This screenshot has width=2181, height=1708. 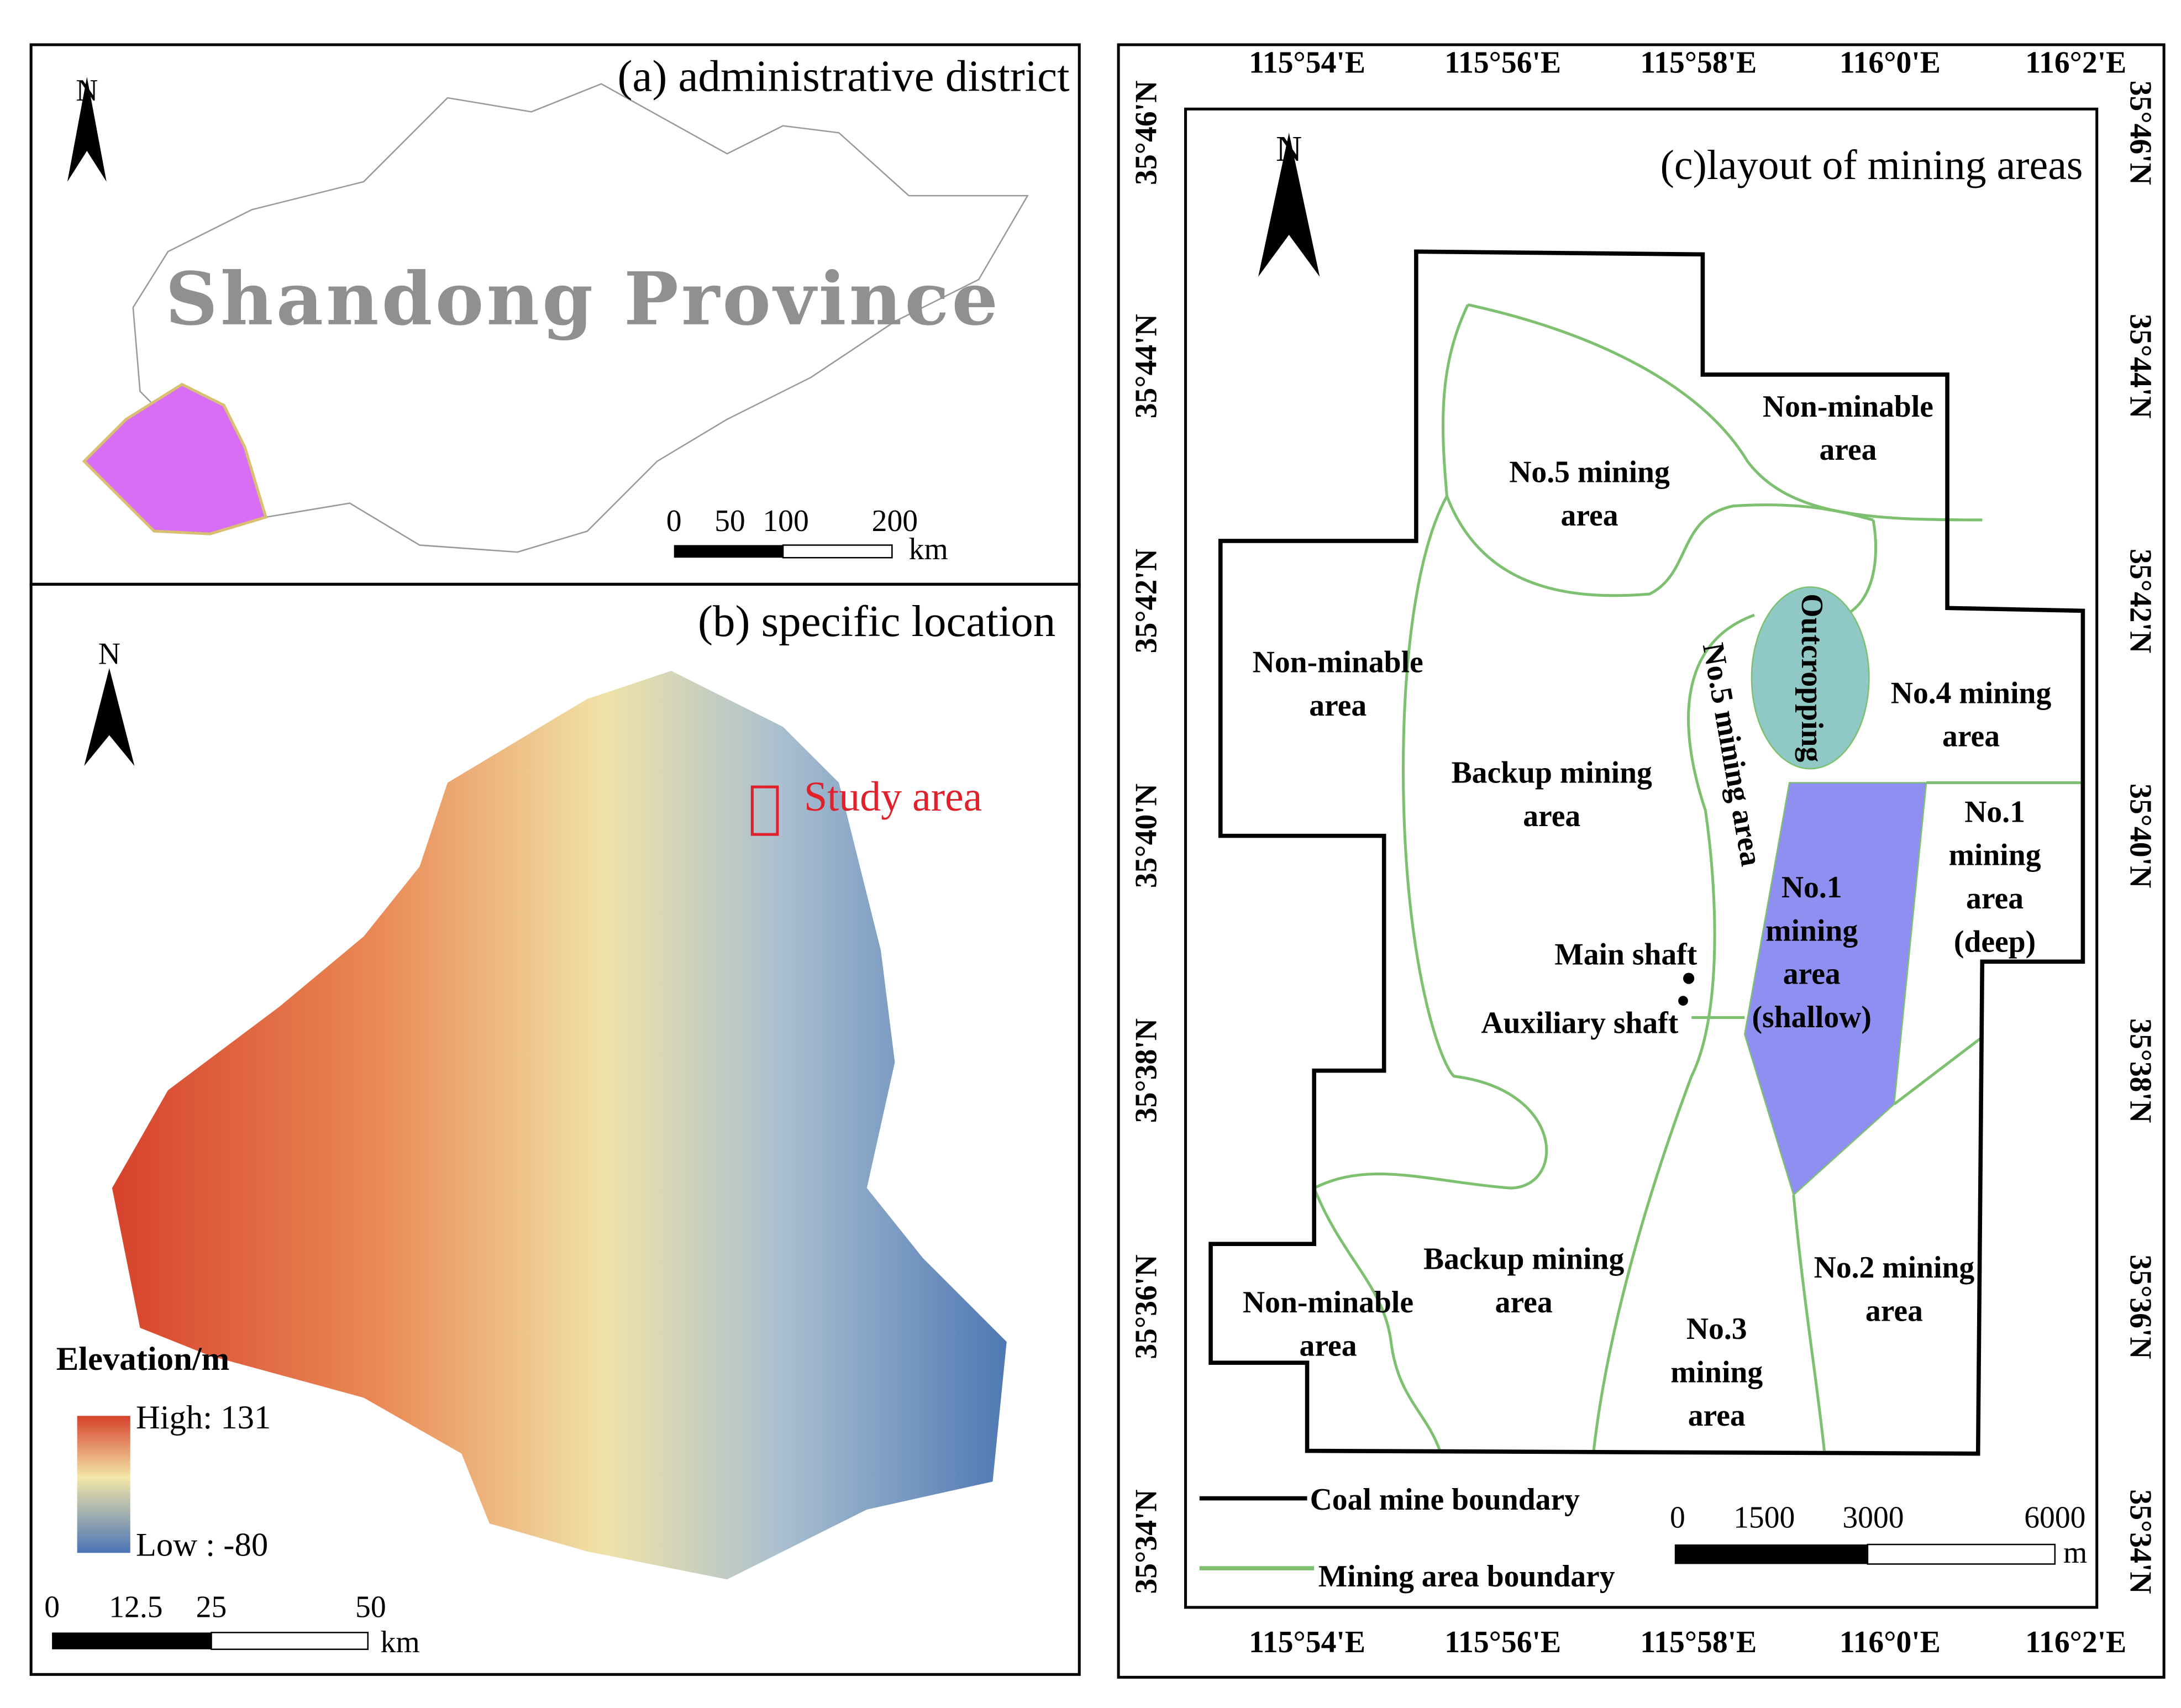 I want to click on legend-title: Elevation/m, so click(x=143, y=1359).